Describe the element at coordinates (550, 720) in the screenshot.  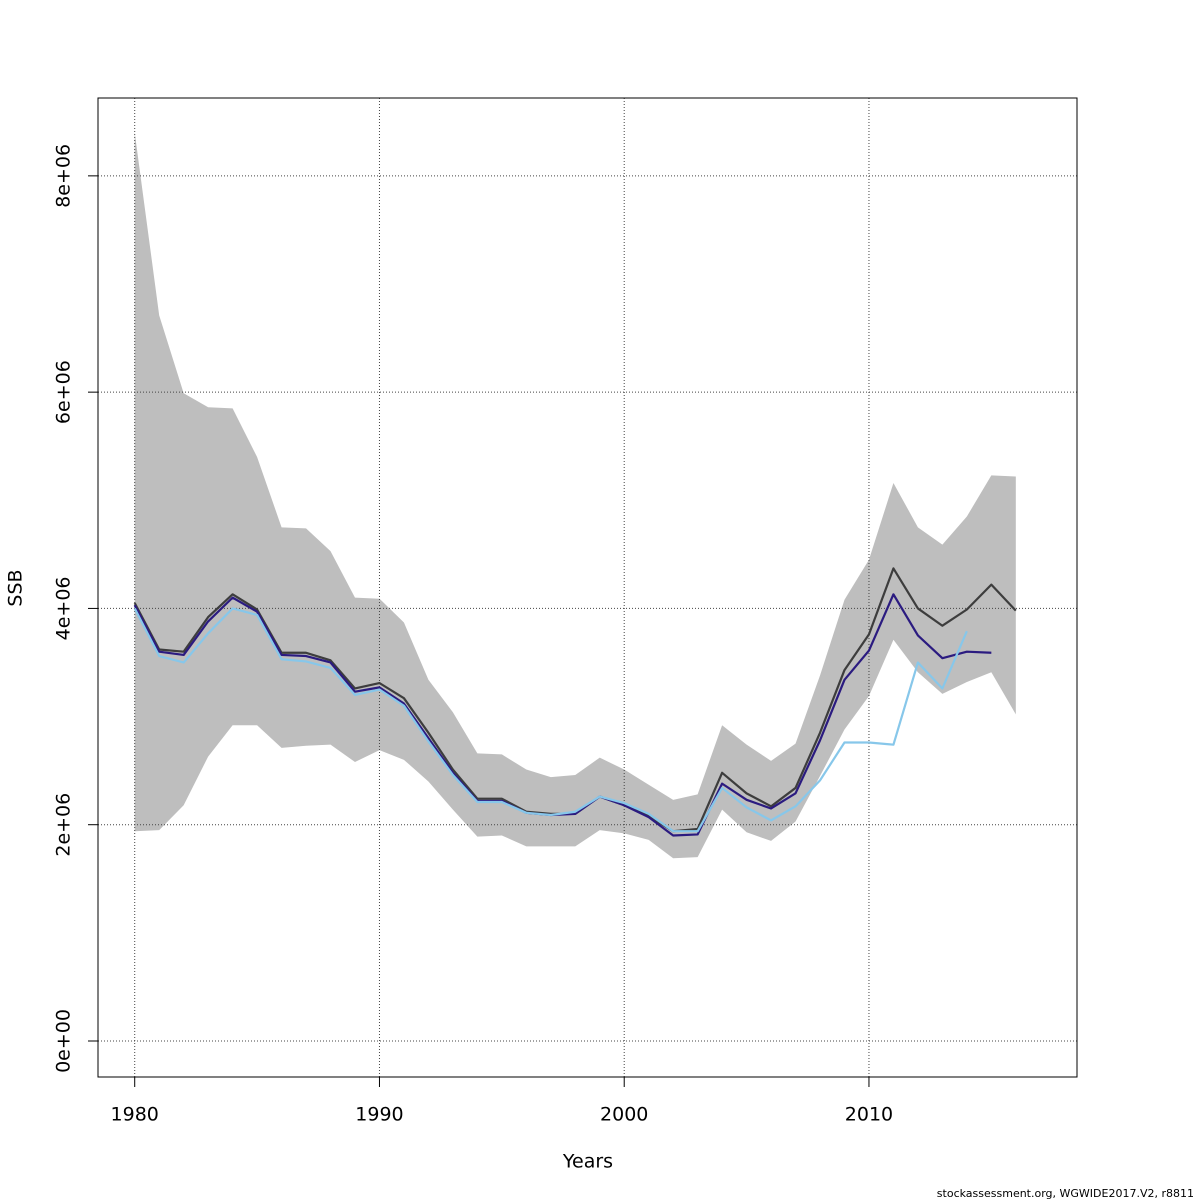
I see `series-line` at that location.